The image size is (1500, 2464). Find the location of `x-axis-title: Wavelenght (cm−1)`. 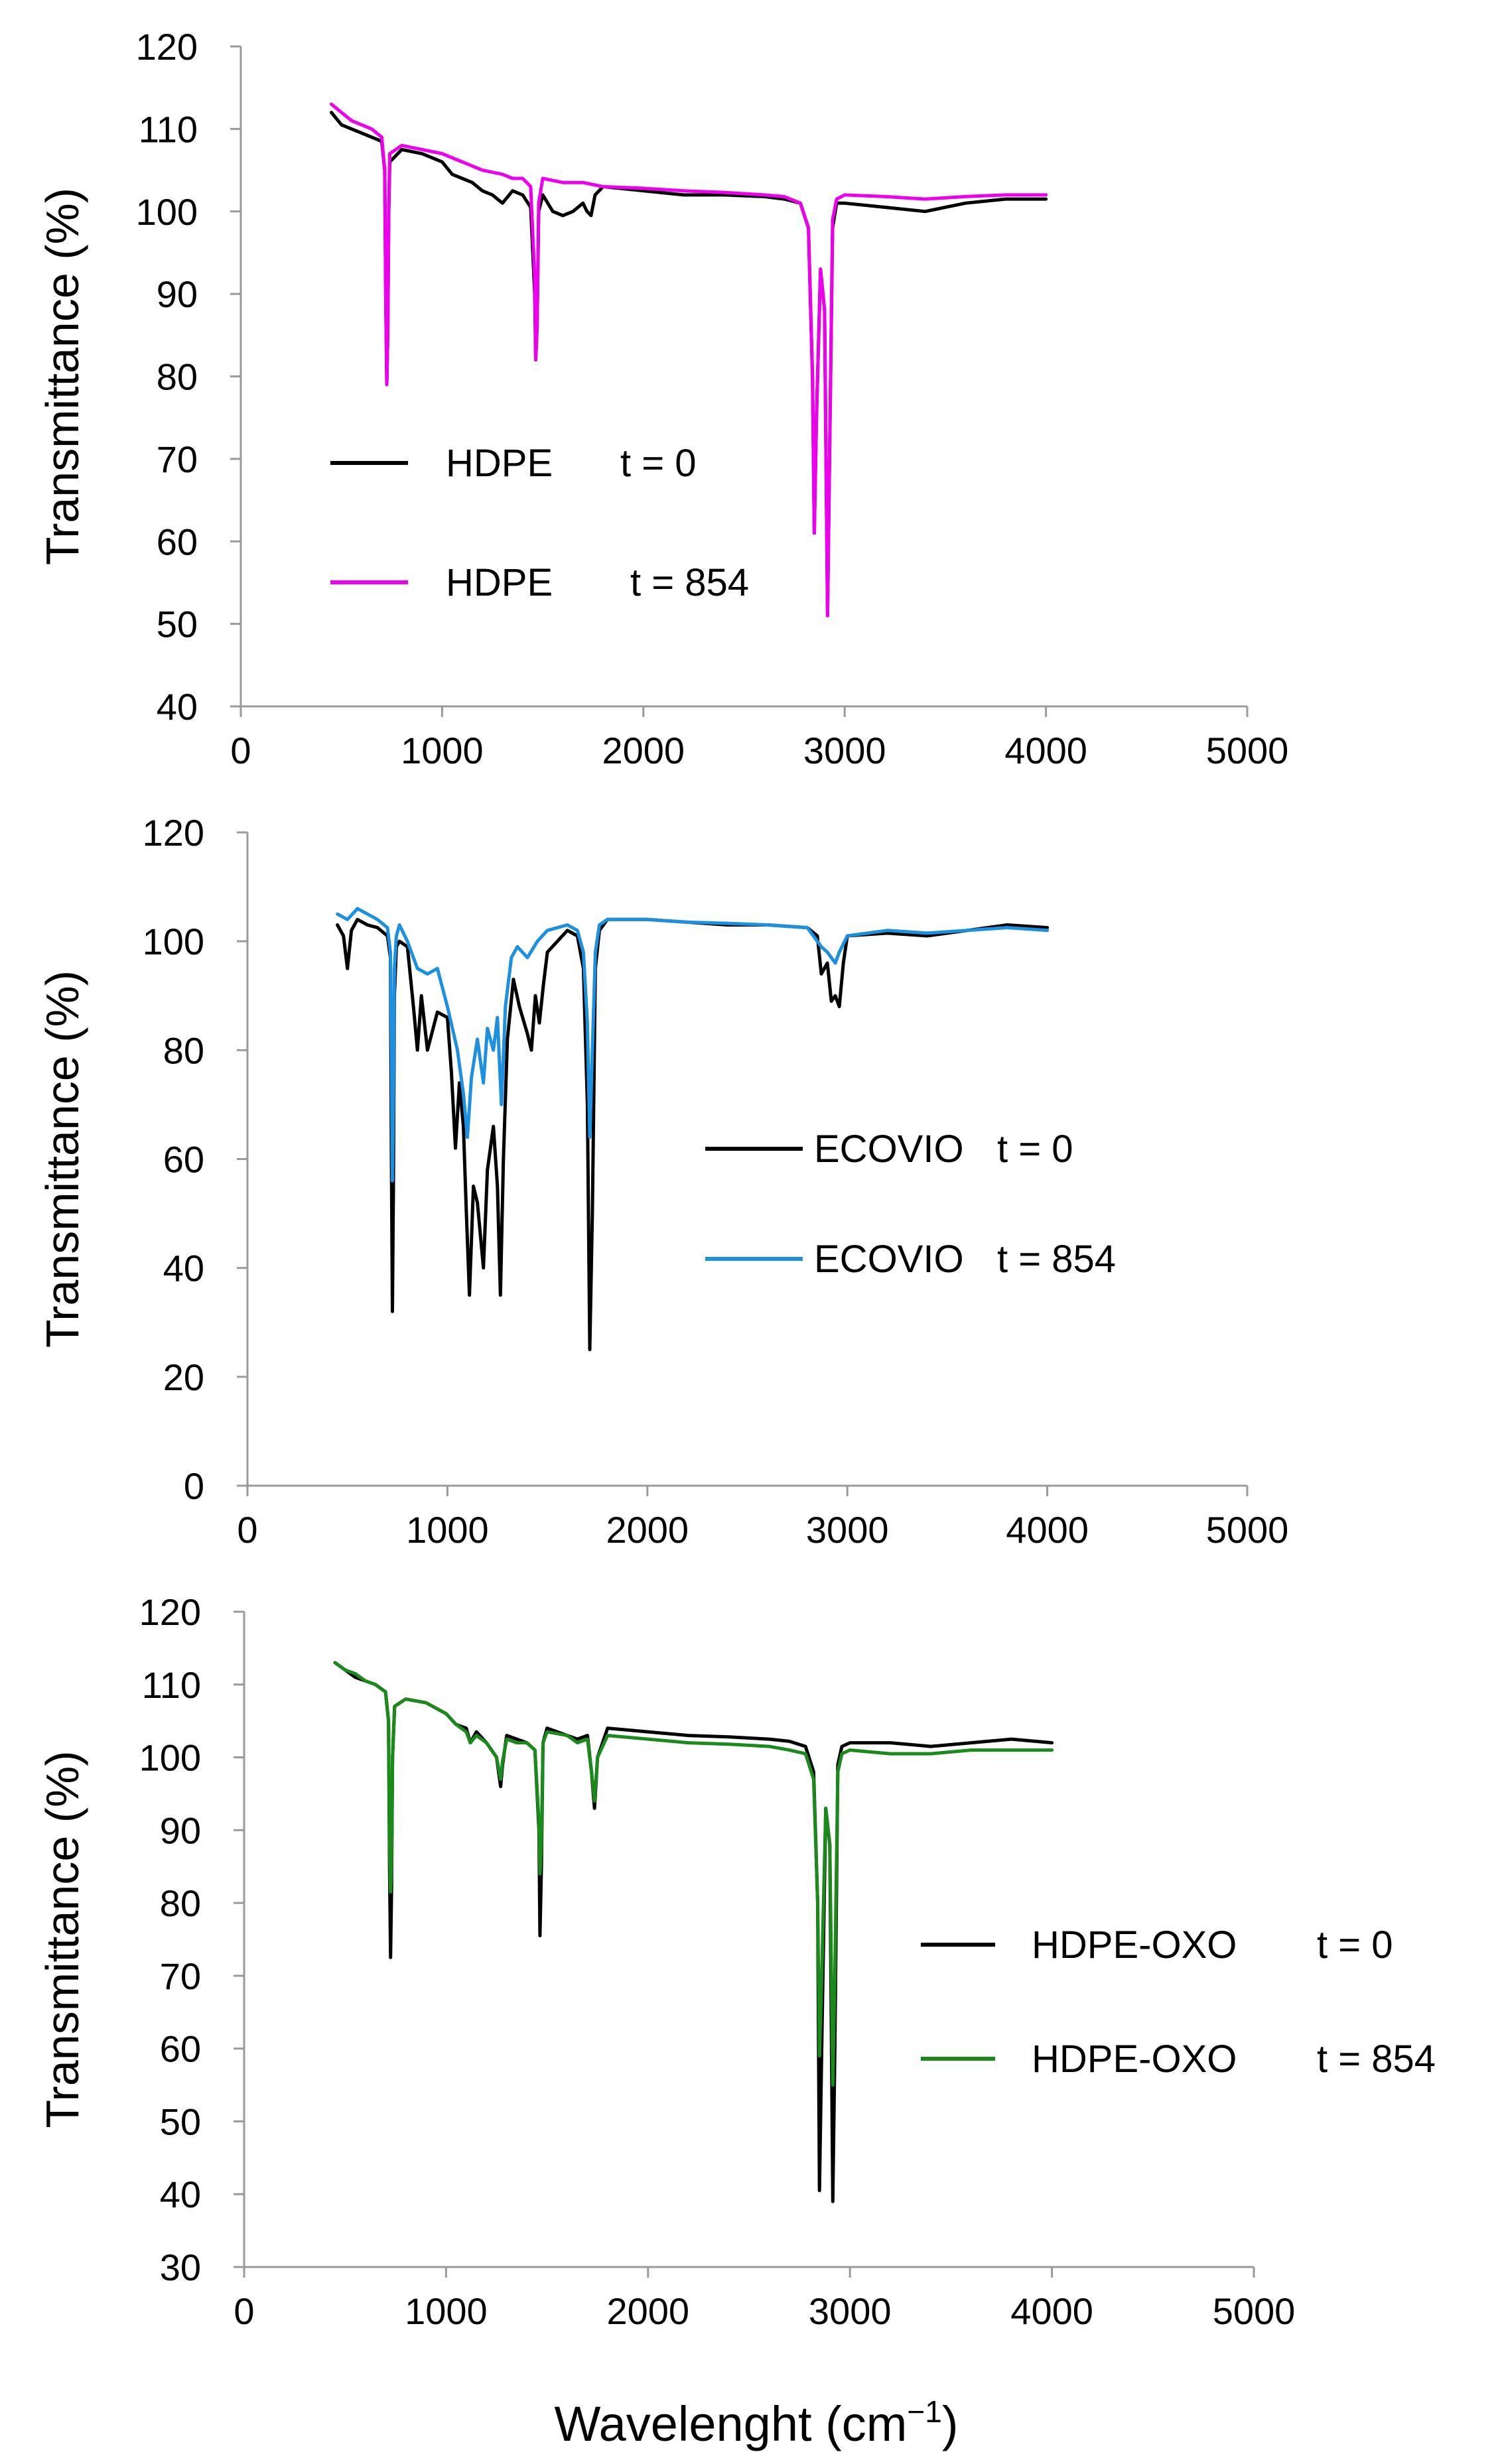

x-axis-title: Wavelenght (cm−1) is located at coordinates (757, 2422).